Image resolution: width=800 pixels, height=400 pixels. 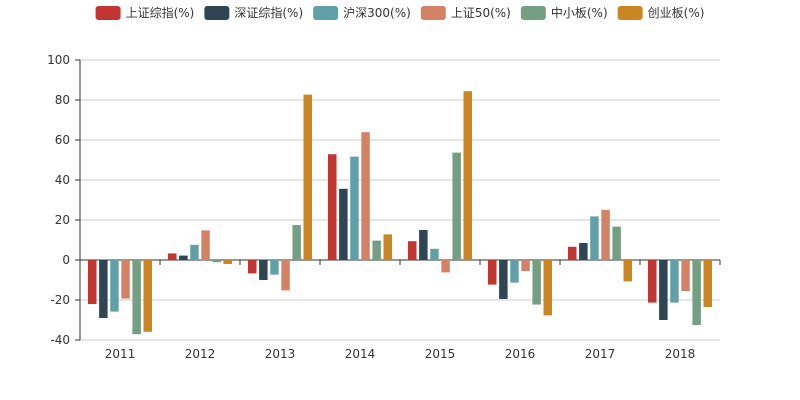 I want to click on x-tick-label: 2011, so click(x=120, y=354).